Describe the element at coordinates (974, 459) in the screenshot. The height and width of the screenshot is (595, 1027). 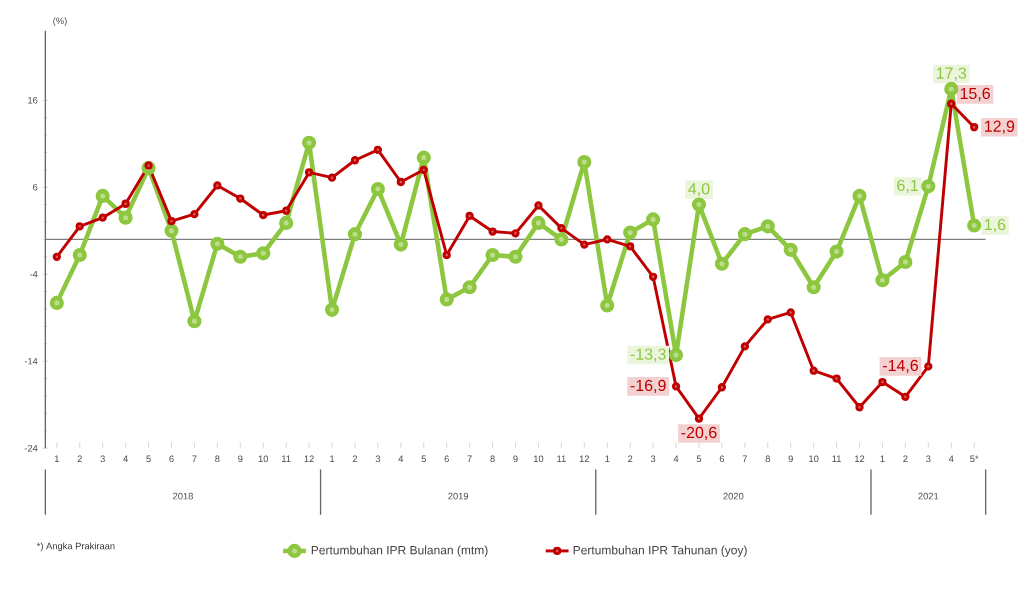
I see `x-tick-label: 5*` at that location.